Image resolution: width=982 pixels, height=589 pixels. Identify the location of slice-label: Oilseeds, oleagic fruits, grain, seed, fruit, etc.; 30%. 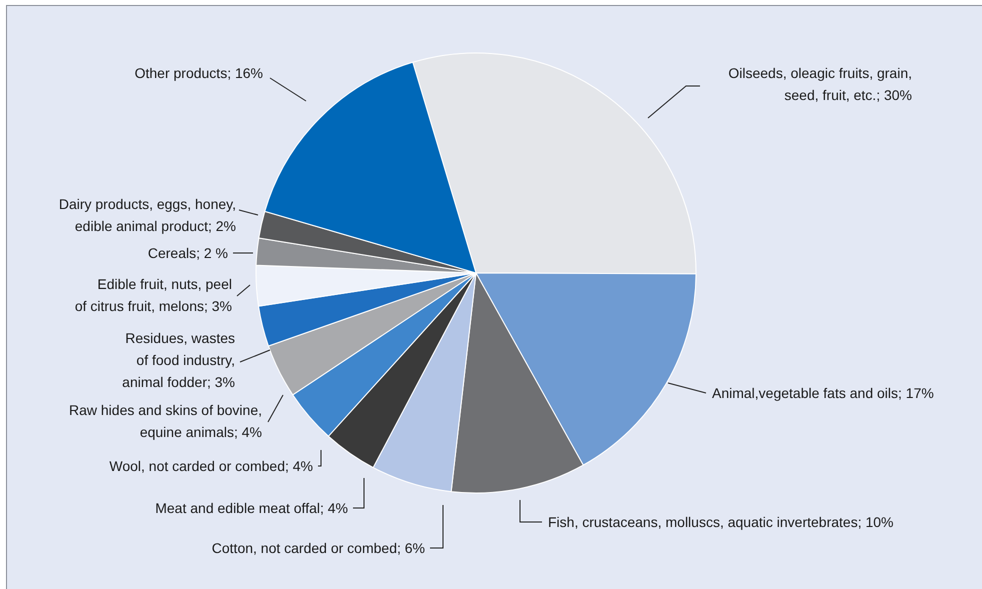
(820, 84).